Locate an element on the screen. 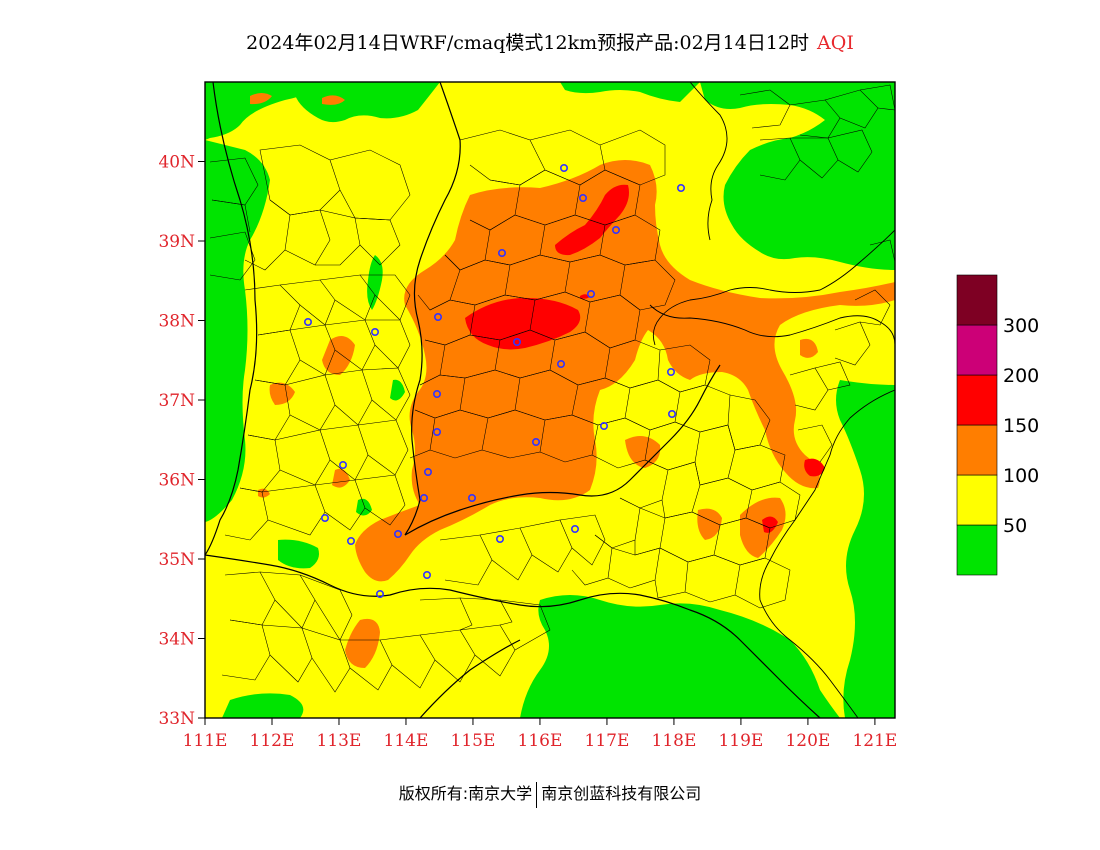 The image size is (1100, 850). lon-tick-label: 112E is located at coordinates (272, 741).